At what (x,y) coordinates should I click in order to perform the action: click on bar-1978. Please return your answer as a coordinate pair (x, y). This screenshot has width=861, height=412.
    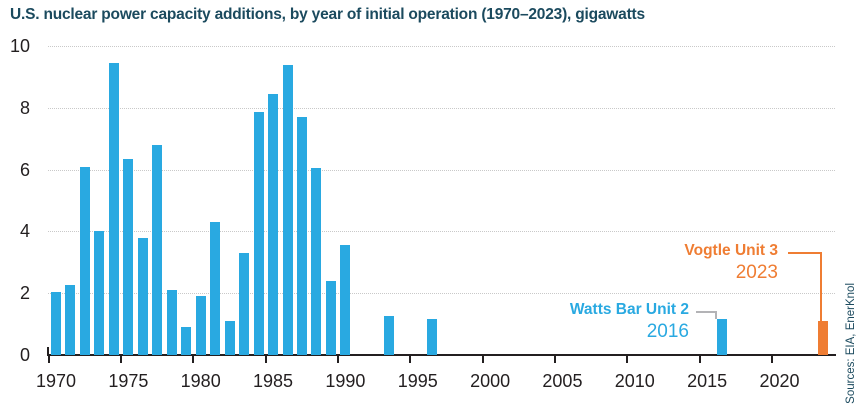
    Looking at the image, I should click on (171, 322).